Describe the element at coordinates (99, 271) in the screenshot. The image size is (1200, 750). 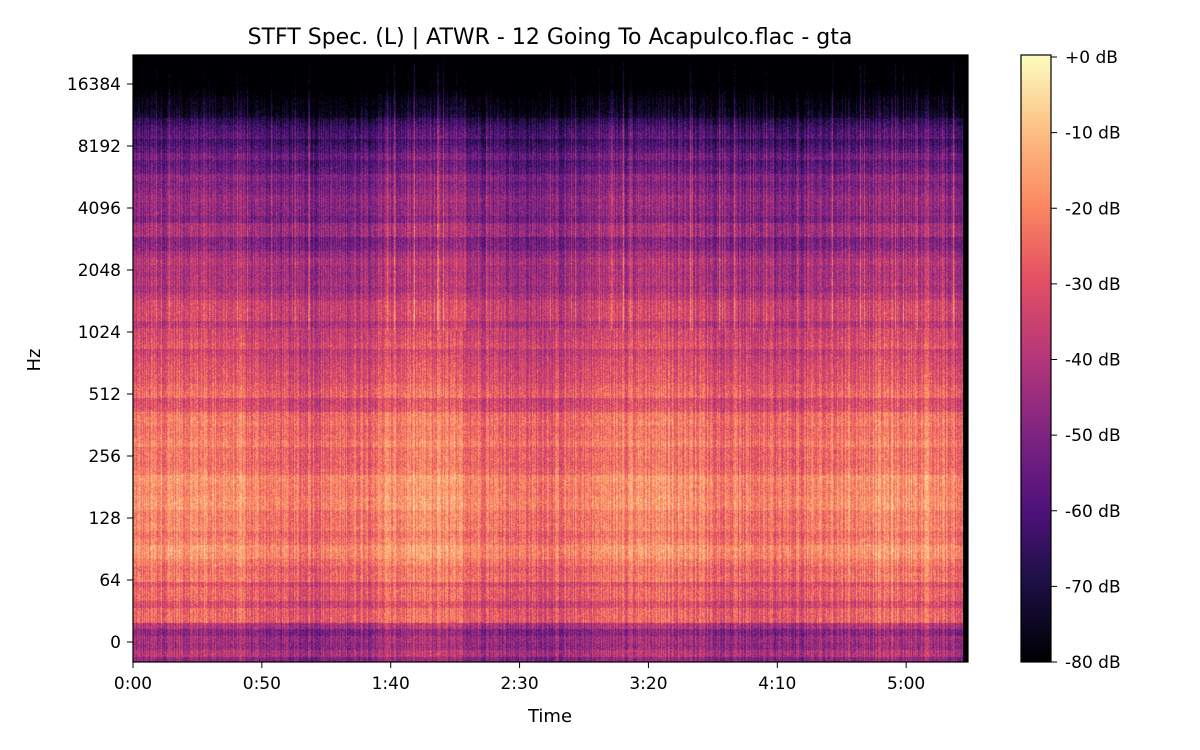
I see `y-tick-label: 2048` at that location.